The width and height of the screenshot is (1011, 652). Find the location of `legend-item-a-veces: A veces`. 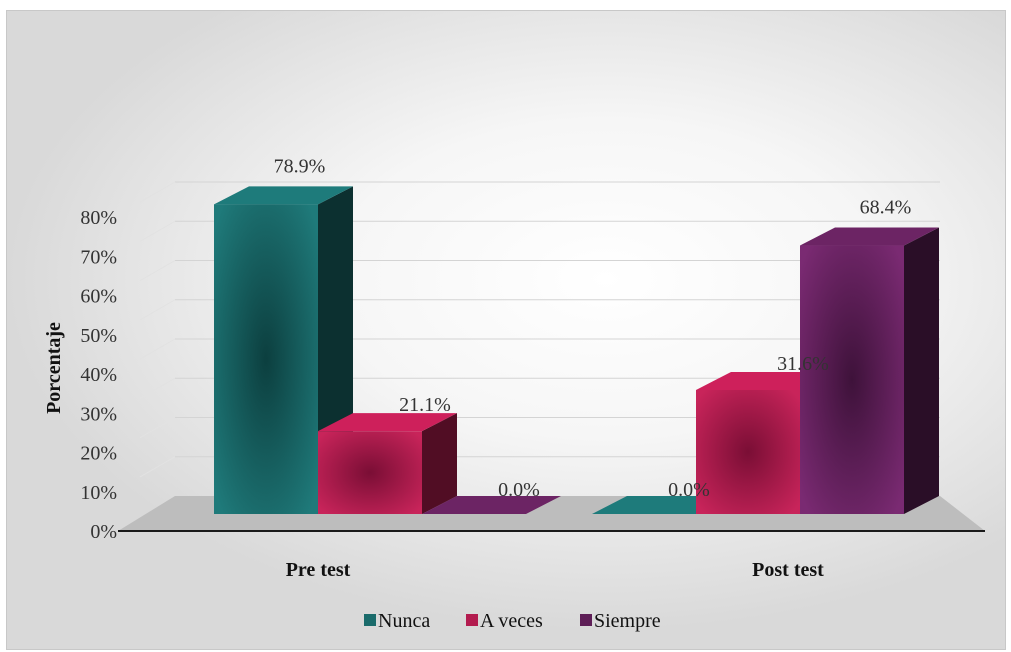

legend-item-a-veces: A veces is located at coordinates (504, 621).